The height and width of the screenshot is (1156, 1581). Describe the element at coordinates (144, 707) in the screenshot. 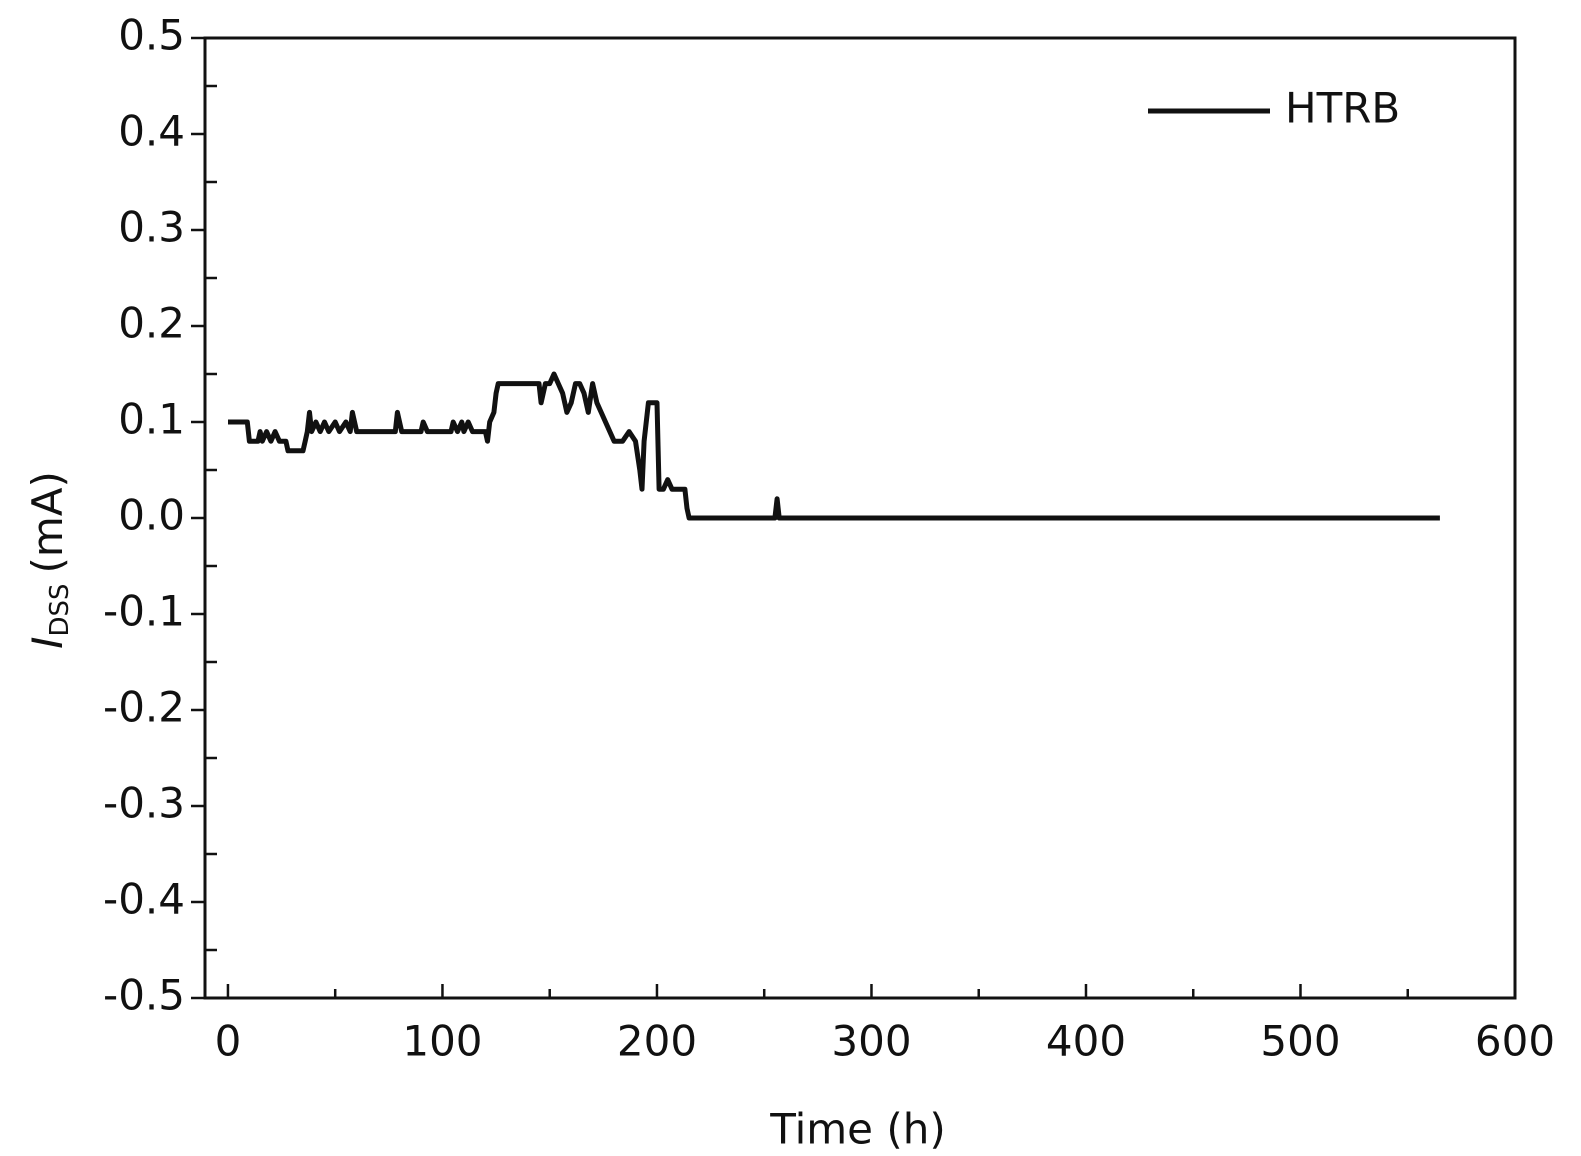

I see `y-tick-label: -0.2` at that location.